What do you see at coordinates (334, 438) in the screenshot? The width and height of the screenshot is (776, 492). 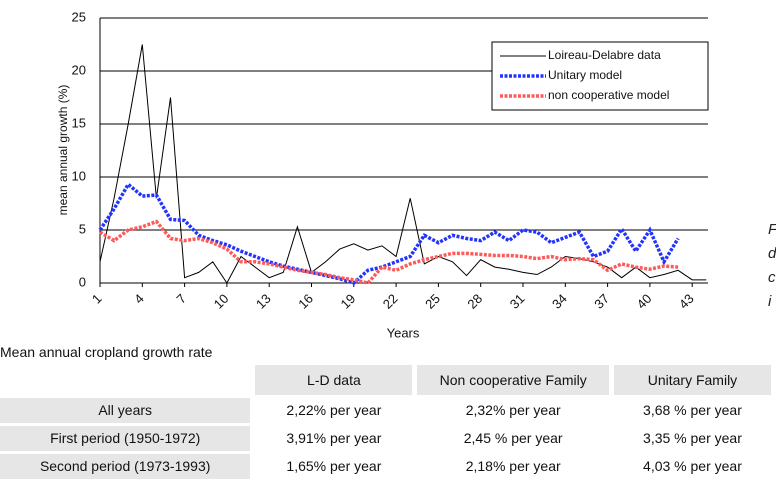 I see `cell: 3,91% per year` at bounding box center [334, 438].